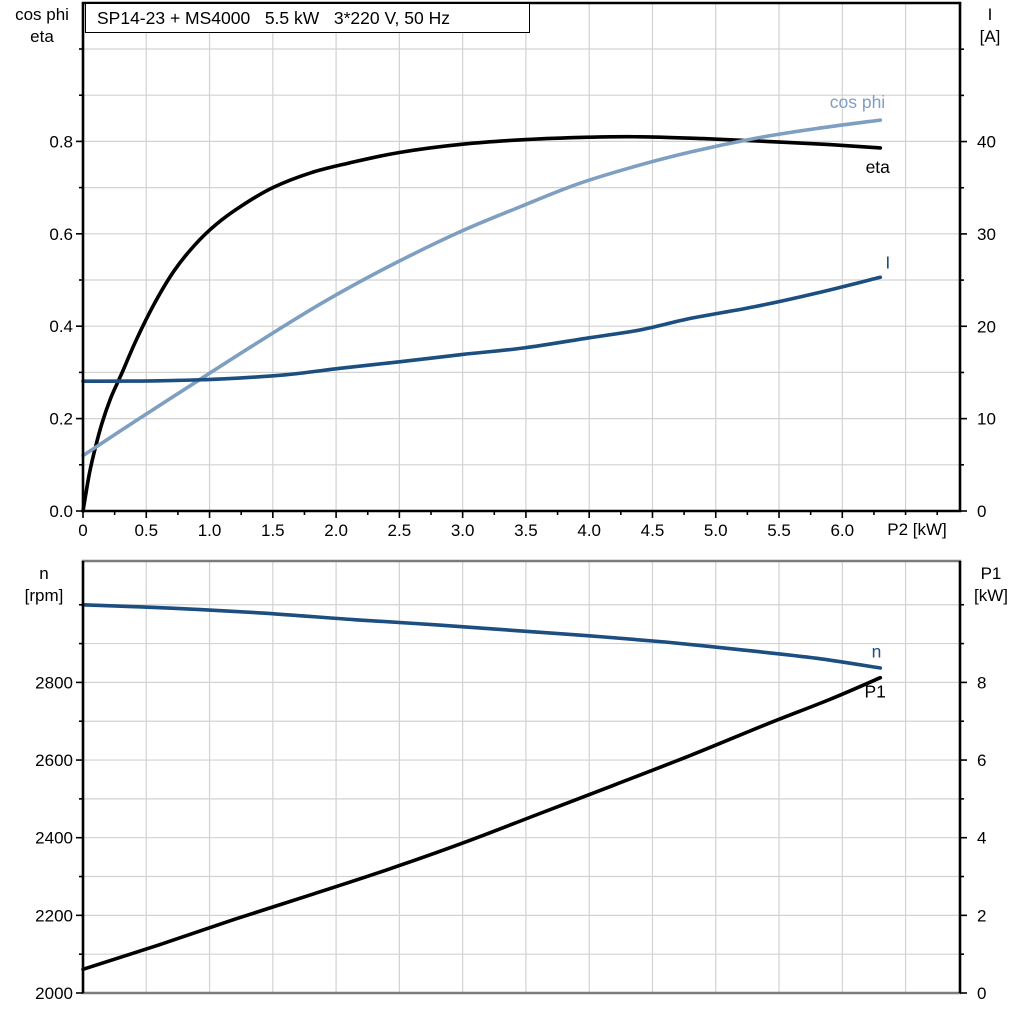  Describe the element at coordinates (991, 573) in the screenshot. I see `axis-title-p1: P1` at that location.